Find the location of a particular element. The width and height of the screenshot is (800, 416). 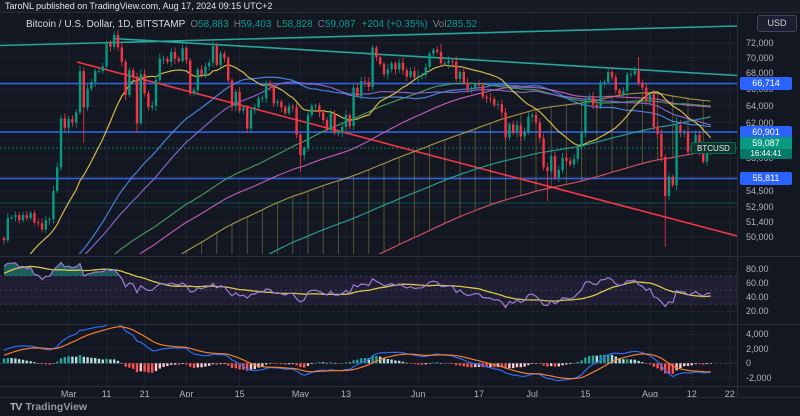

price-level-badge: 66,714 is located at coordinates (766, 84).